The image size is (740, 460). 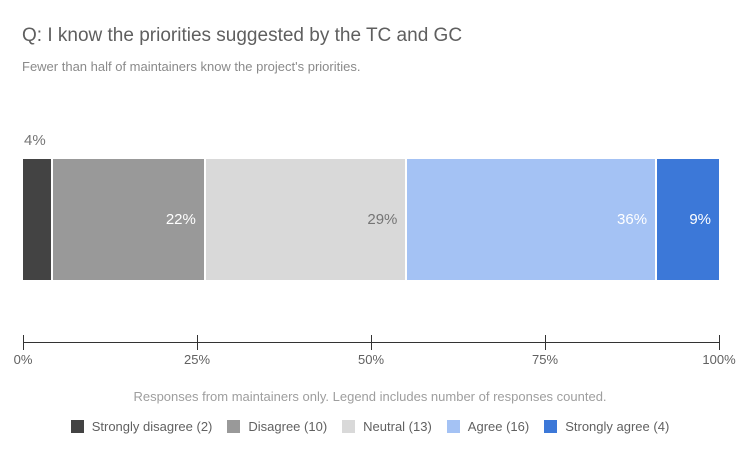 What do you see at coordinates (37, 219) in the screenshot?
I see `bar-segment-strongly-disagree` at bounding box center [37, 219].